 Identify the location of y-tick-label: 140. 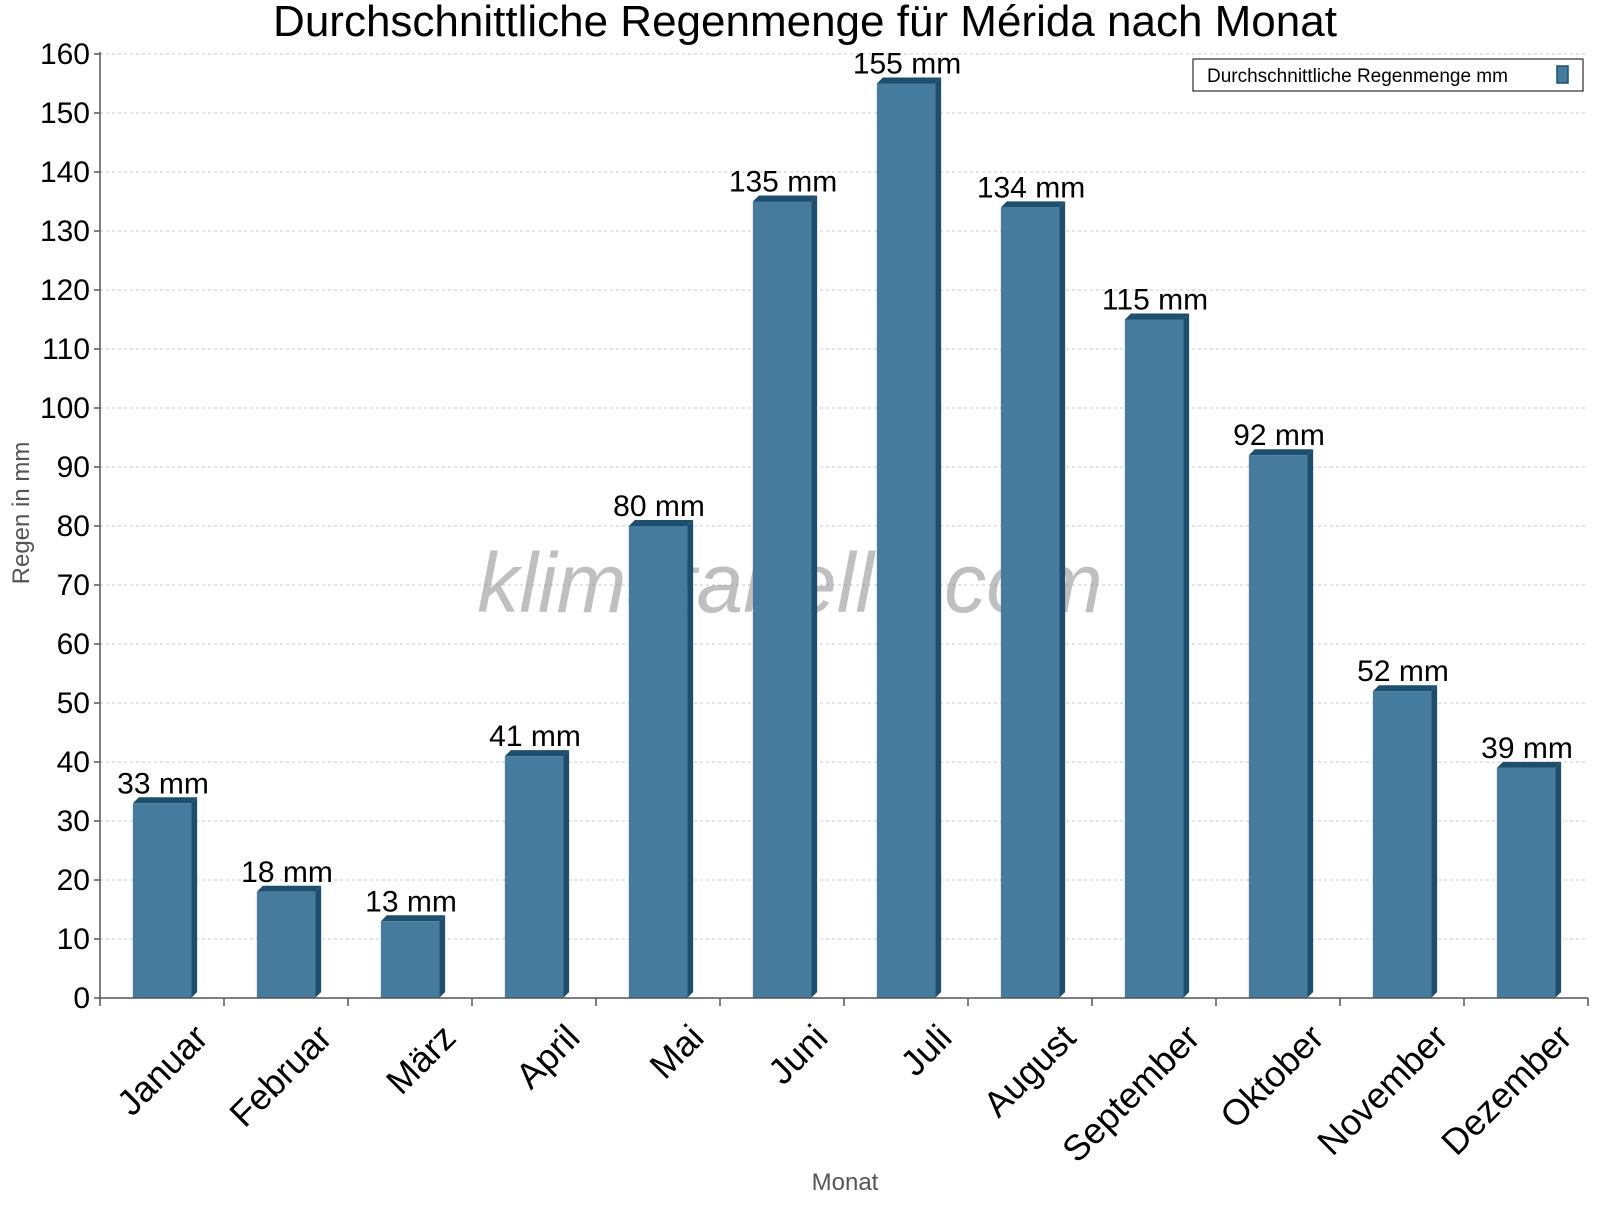
(65, 172).